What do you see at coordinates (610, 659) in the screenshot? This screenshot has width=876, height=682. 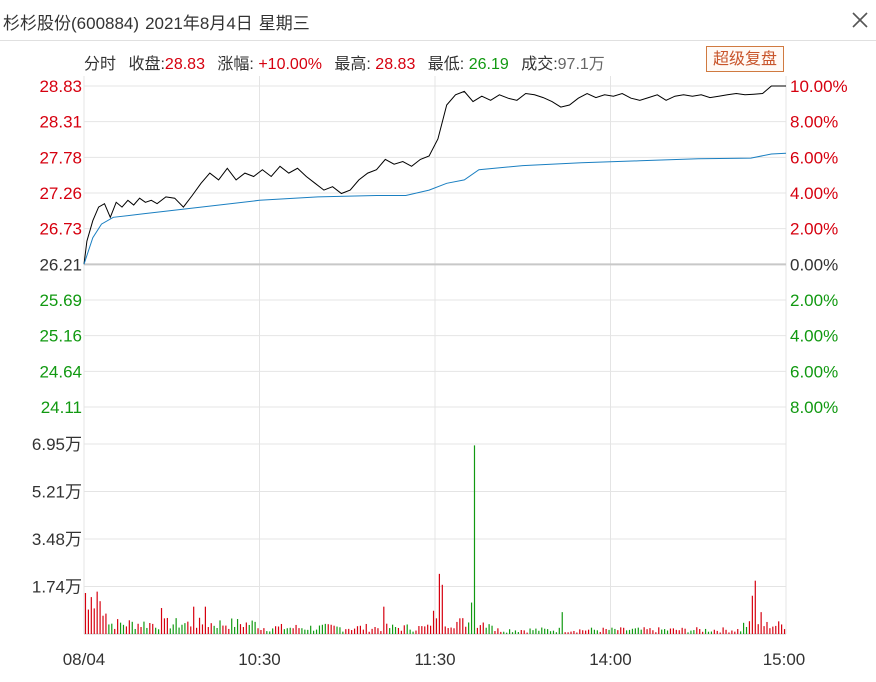 I see `time-tick-label: 14:00` at bounding box center [610, 659].